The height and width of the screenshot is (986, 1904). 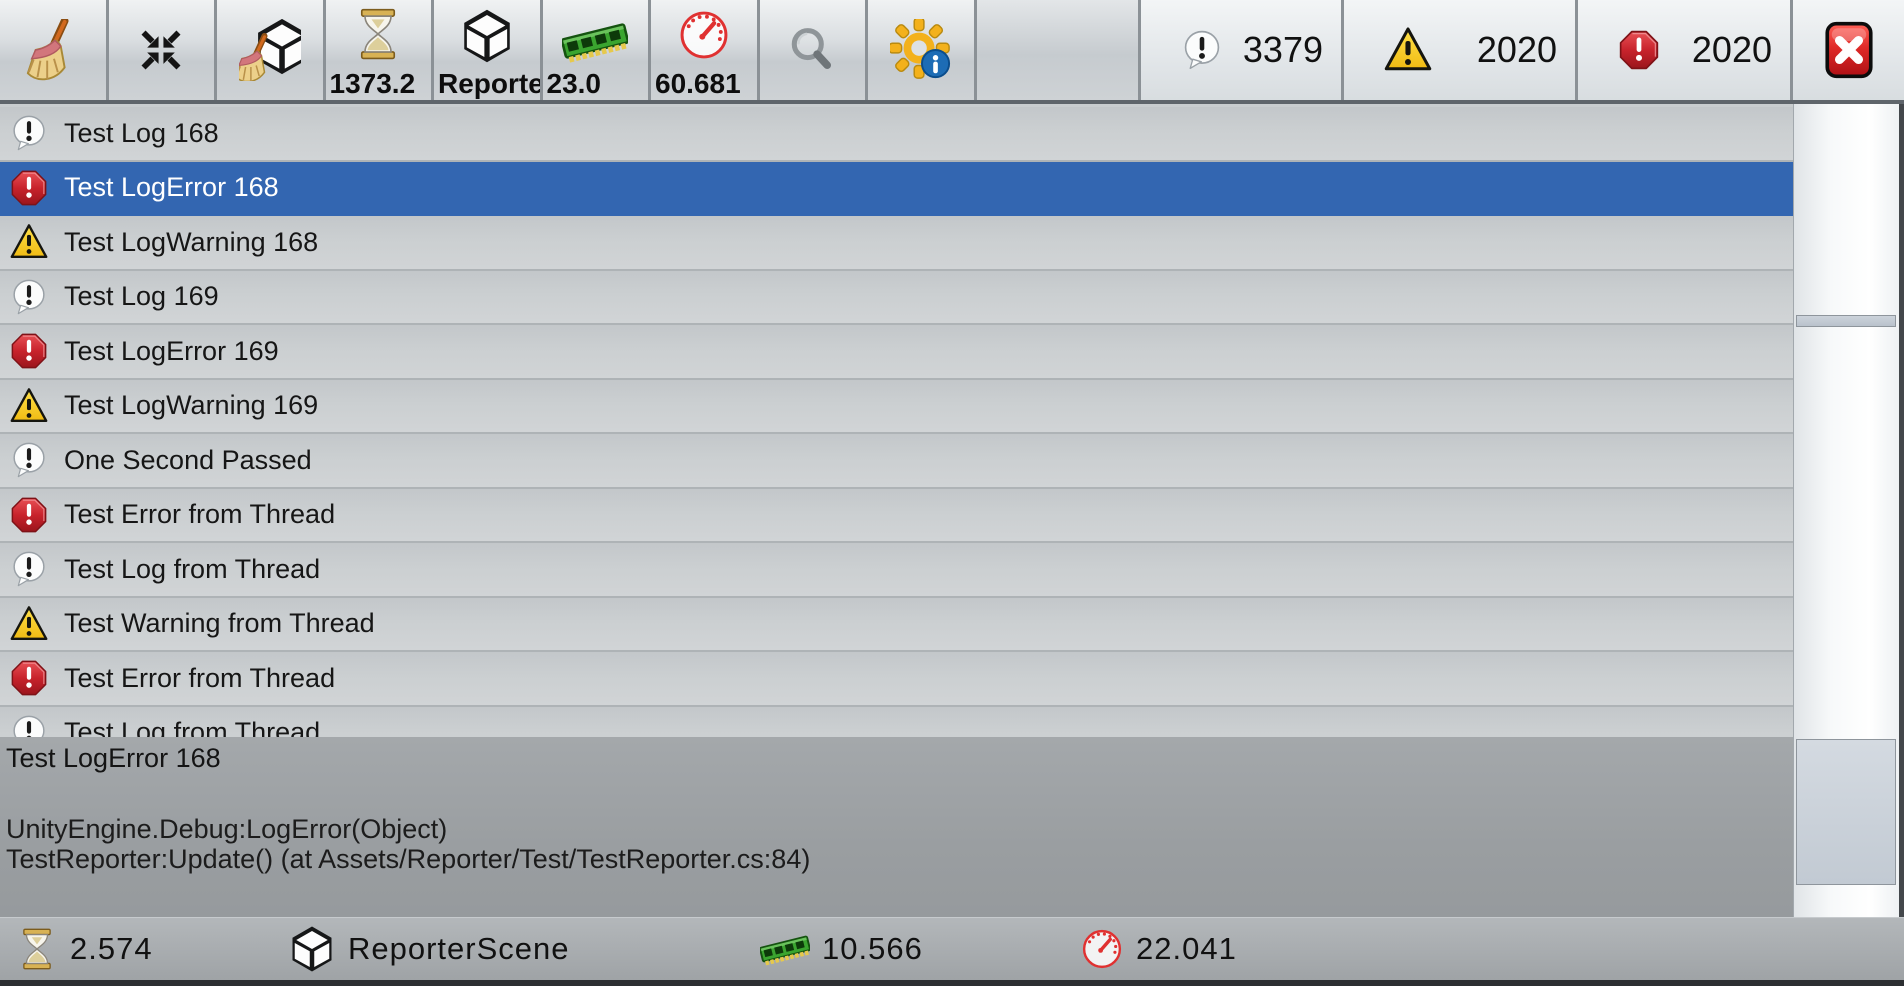 I want to click on toolbar-button-group: 1373.2 Reporter23.0 60.681, so click(x=488, y=50).